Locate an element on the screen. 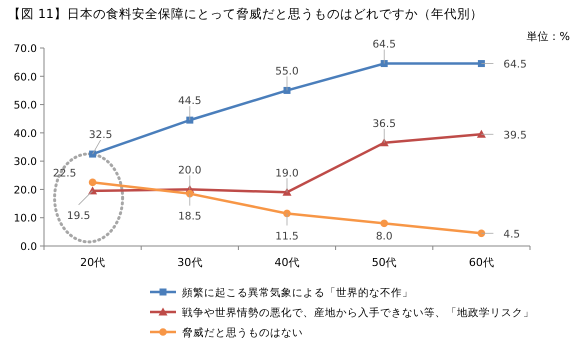  y-tick-label: 0.0 is located at coordinates (28, 247).